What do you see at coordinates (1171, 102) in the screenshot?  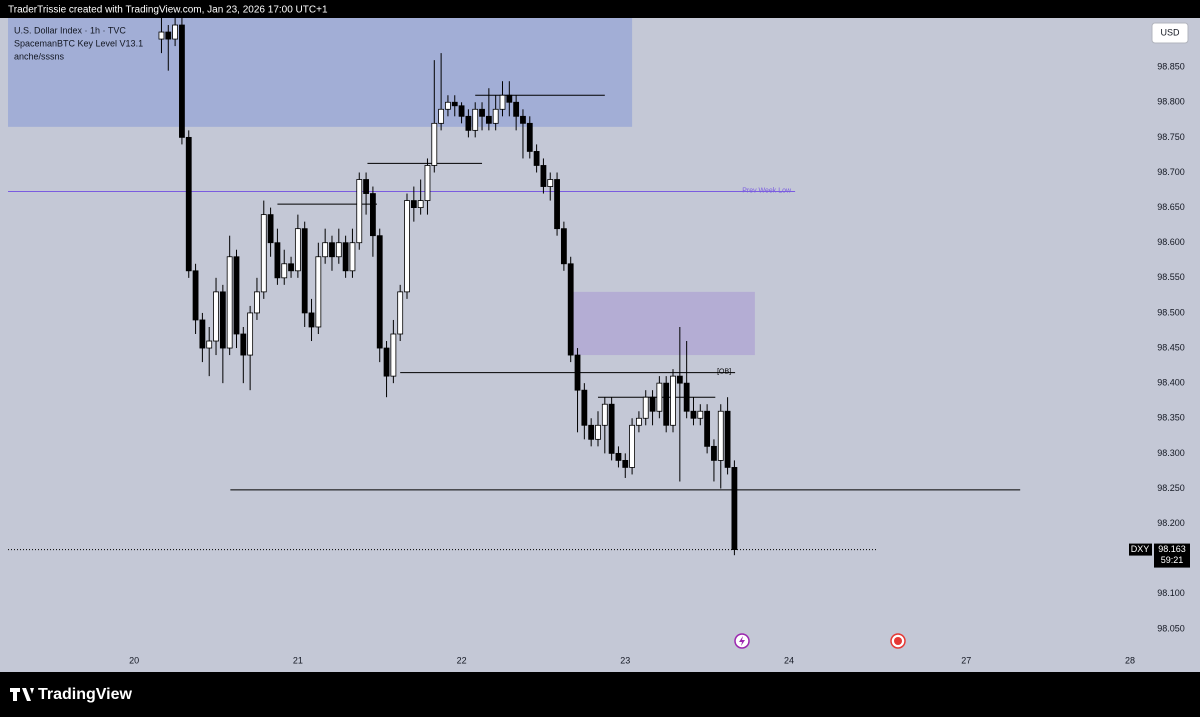 I see `y-tick-label: 98.800` at bounding box center [1171, 102].